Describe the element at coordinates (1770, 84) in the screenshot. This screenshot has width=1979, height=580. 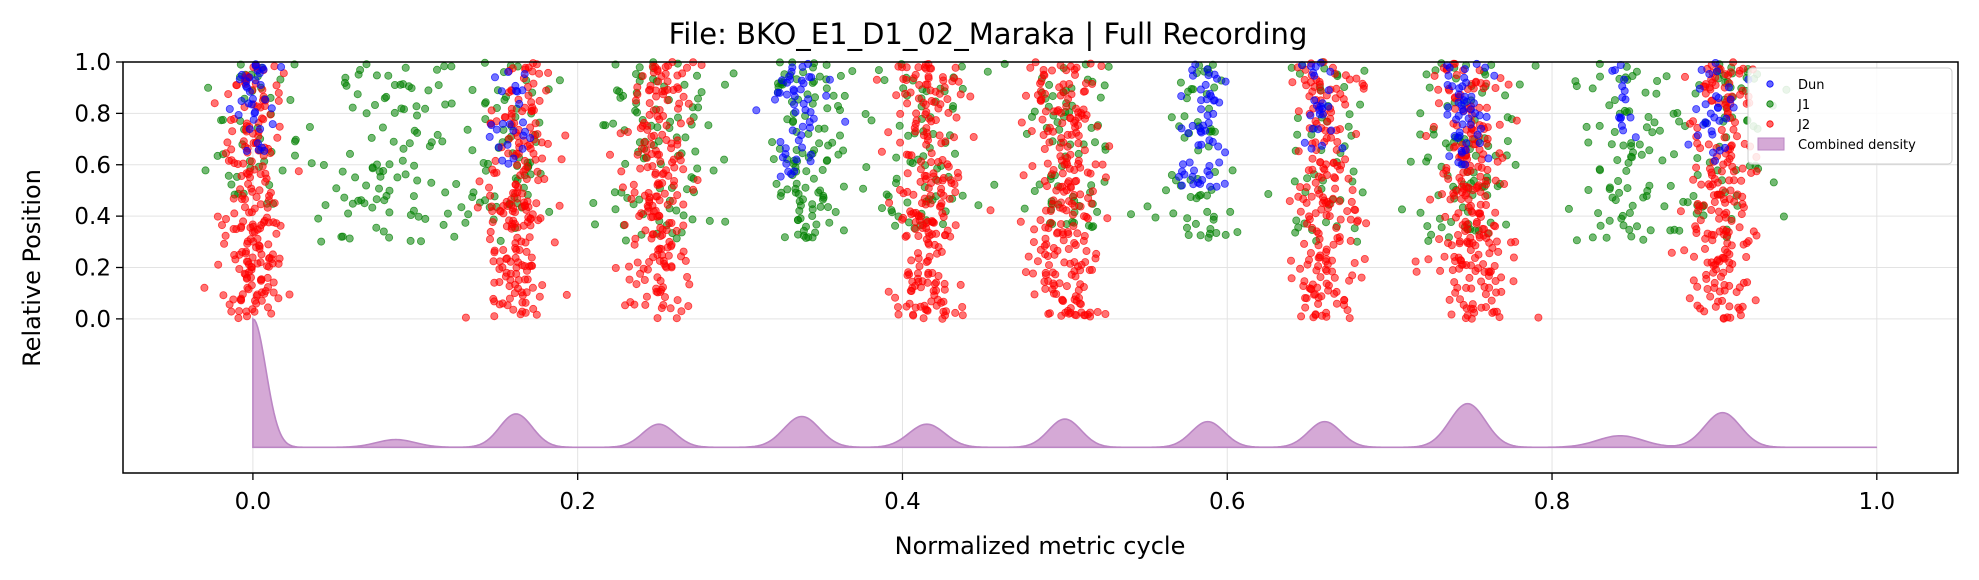
I see `legend-marker-dun` at that location.